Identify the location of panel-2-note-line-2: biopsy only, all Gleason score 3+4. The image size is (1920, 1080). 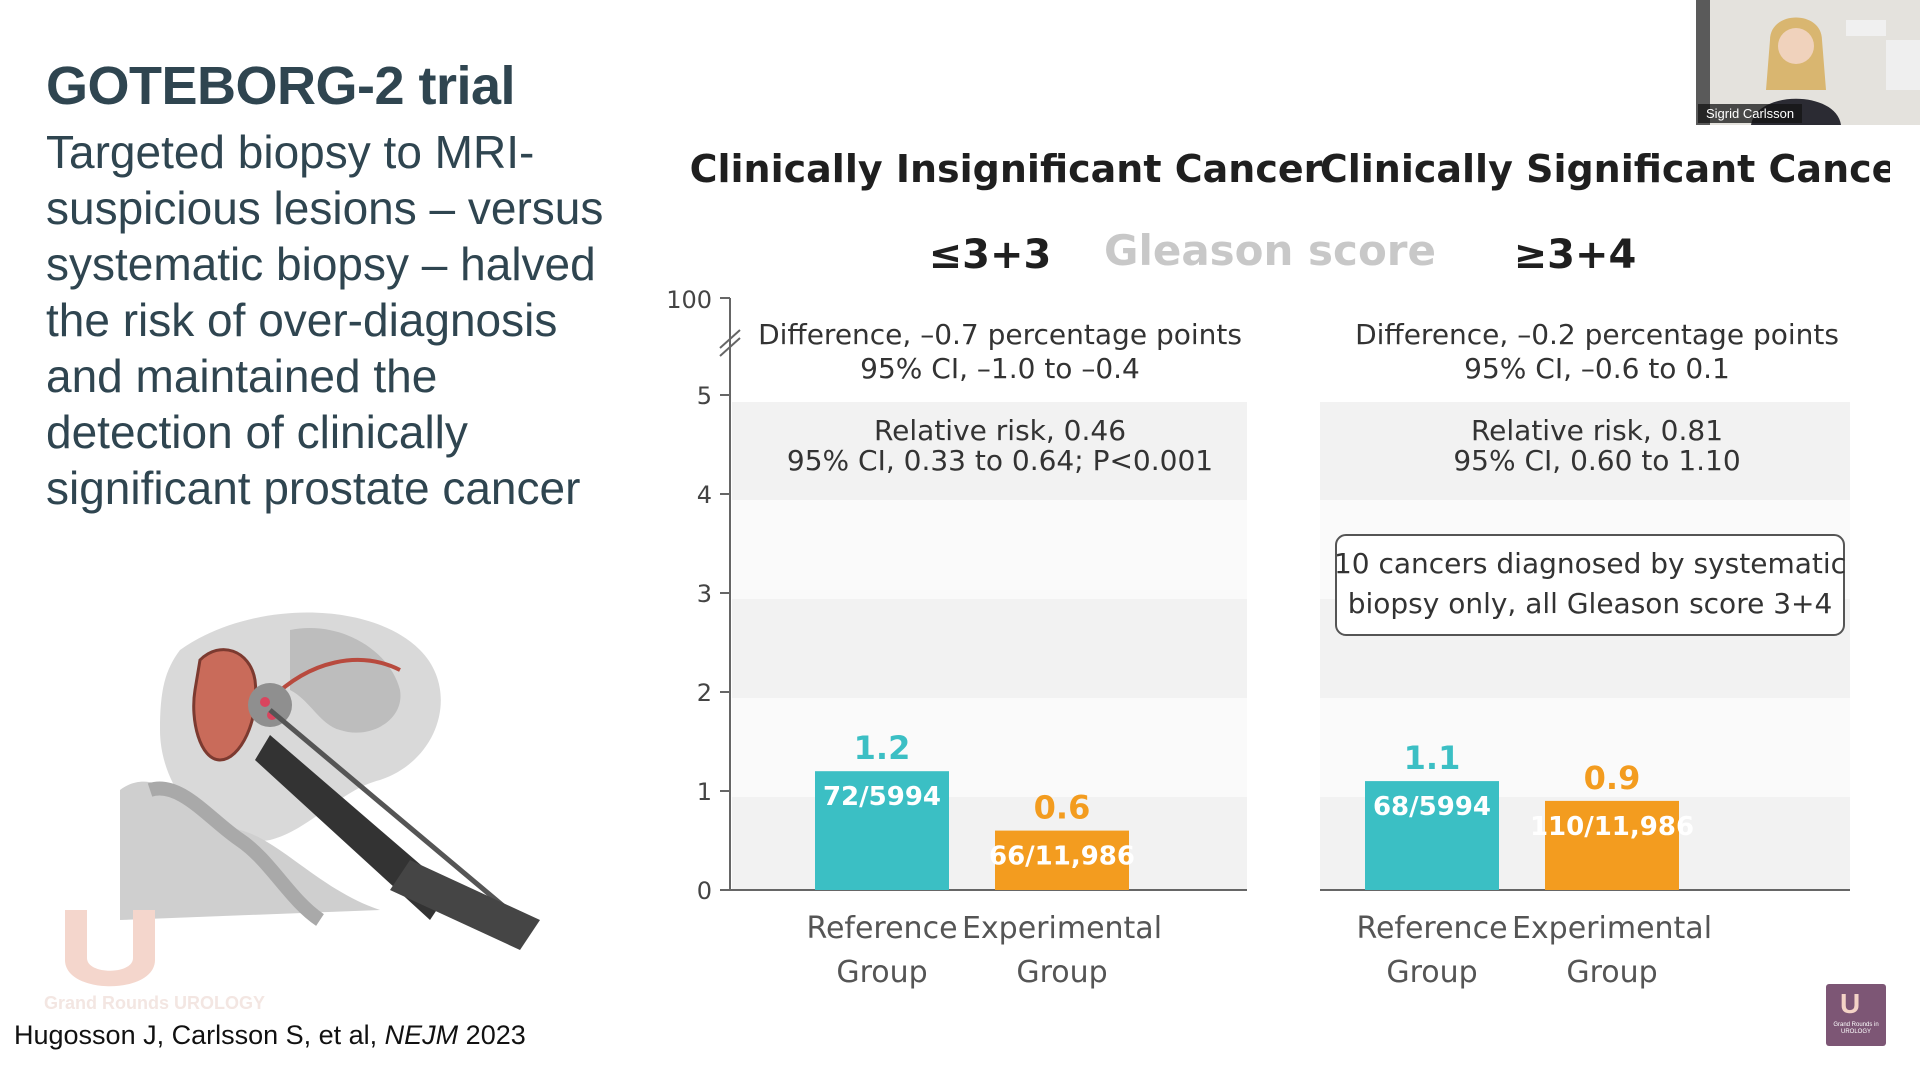
(1590, 603).